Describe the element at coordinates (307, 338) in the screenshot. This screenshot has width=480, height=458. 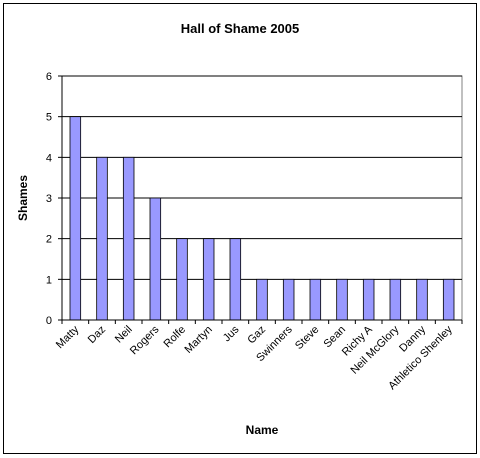
I see `x-tick-label: Steve` at that location.